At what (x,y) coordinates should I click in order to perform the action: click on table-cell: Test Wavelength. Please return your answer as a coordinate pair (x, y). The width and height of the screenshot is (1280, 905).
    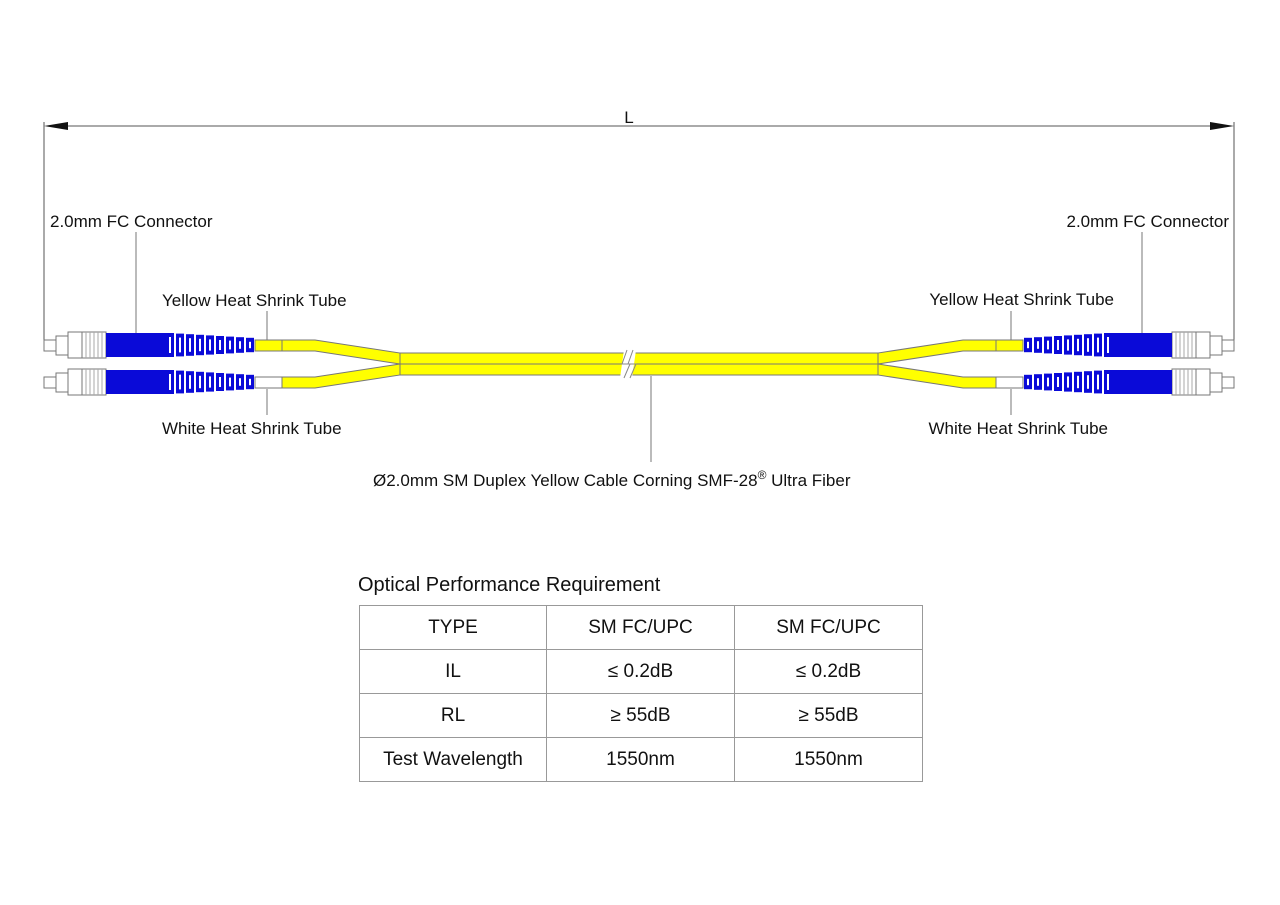
    Looking at the image, I should click on (453, 759).